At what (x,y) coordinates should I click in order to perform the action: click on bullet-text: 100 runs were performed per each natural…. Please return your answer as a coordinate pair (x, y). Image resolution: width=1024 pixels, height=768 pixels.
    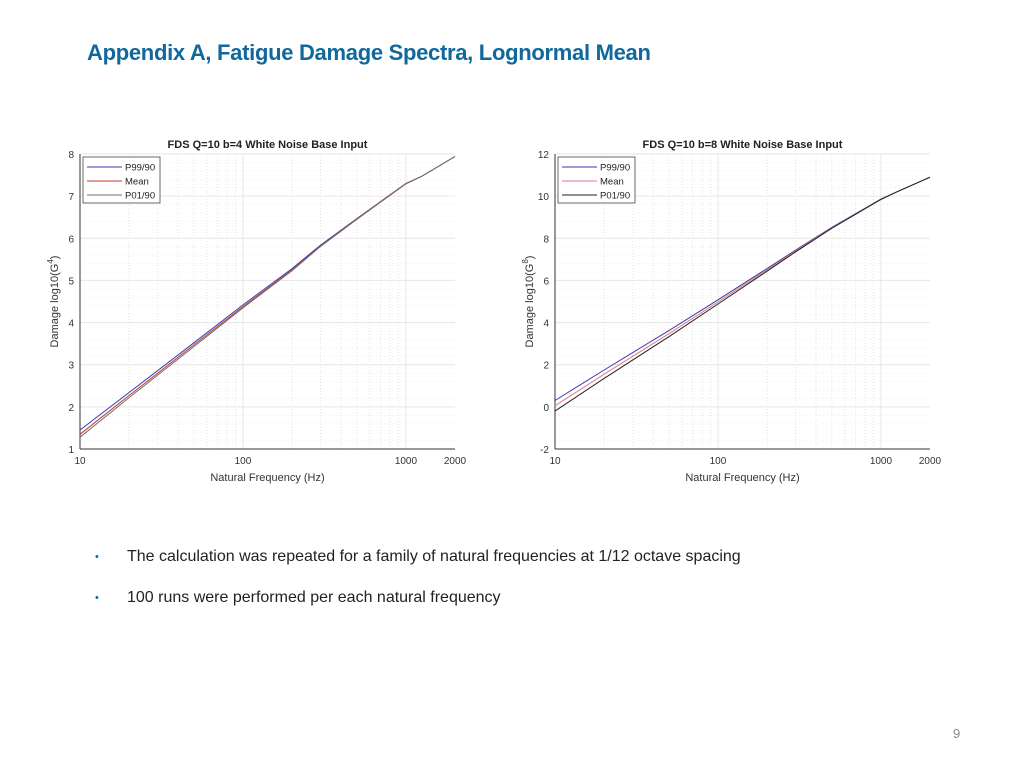
    Looking at the image, I should click on (314, 597).